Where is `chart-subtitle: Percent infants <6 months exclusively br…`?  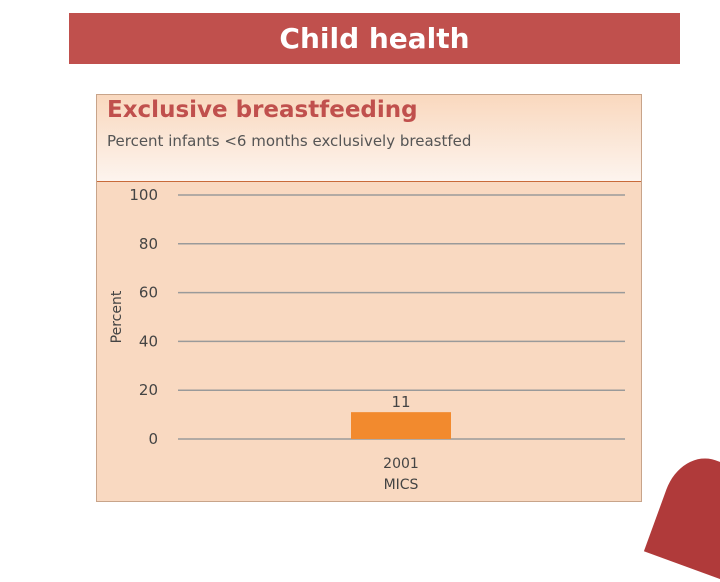 chart-subtitle: Percent infants <6 months exclusively br… is located at coordinates (289, 141).